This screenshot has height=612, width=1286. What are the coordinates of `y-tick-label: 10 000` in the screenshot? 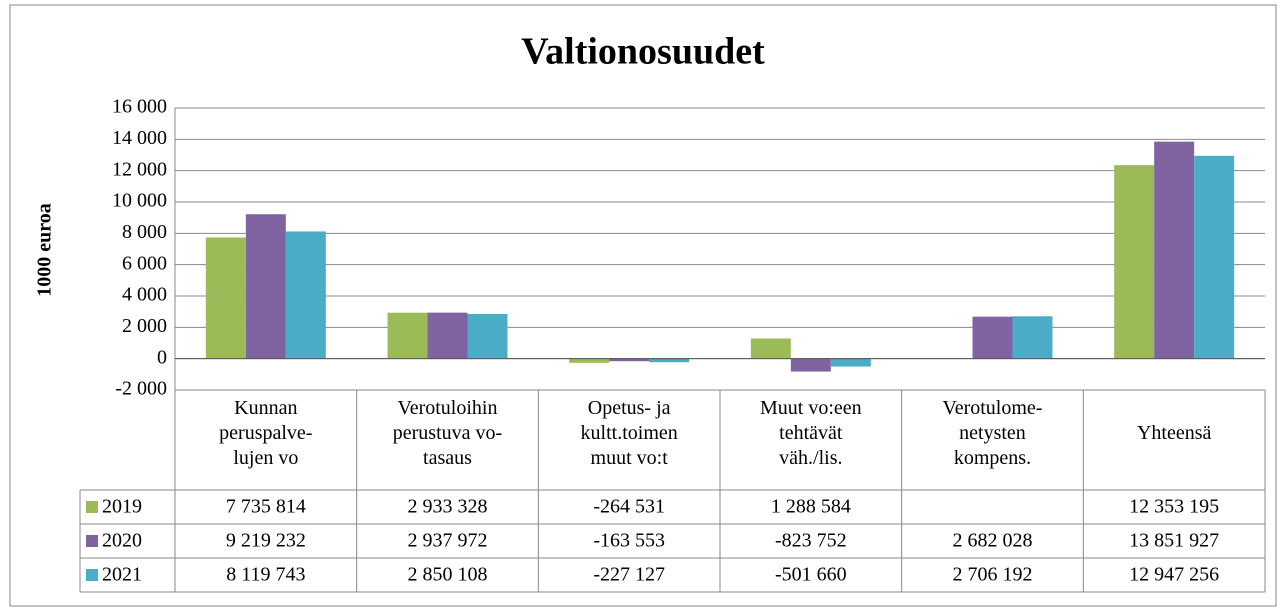 It's located at (139, 201).